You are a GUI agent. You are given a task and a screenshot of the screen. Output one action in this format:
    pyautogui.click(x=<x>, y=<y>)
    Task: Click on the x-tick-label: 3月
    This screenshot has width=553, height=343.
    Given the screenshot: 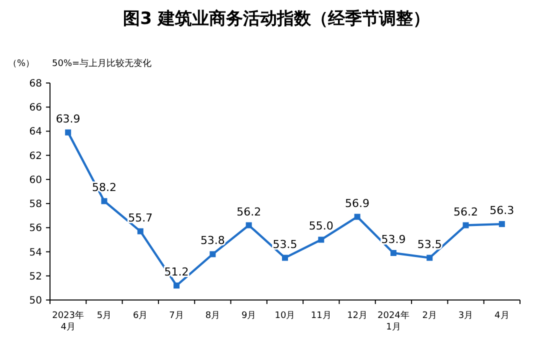 What is the action you would take?
    pyautogui.click(x=466, y=316)
    